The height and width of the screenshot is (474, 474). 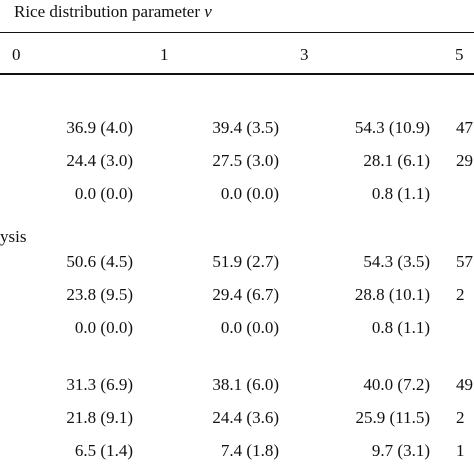 I want to click on cell: 23.8 (9.5), so click(x=99, y=294).